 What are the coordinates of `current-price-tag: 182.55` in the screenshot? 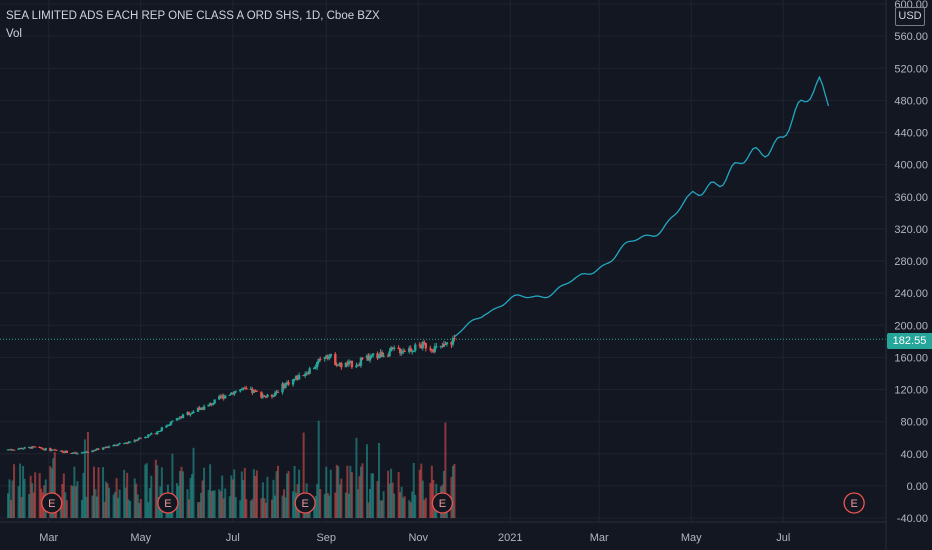 It's located at (909, 341).